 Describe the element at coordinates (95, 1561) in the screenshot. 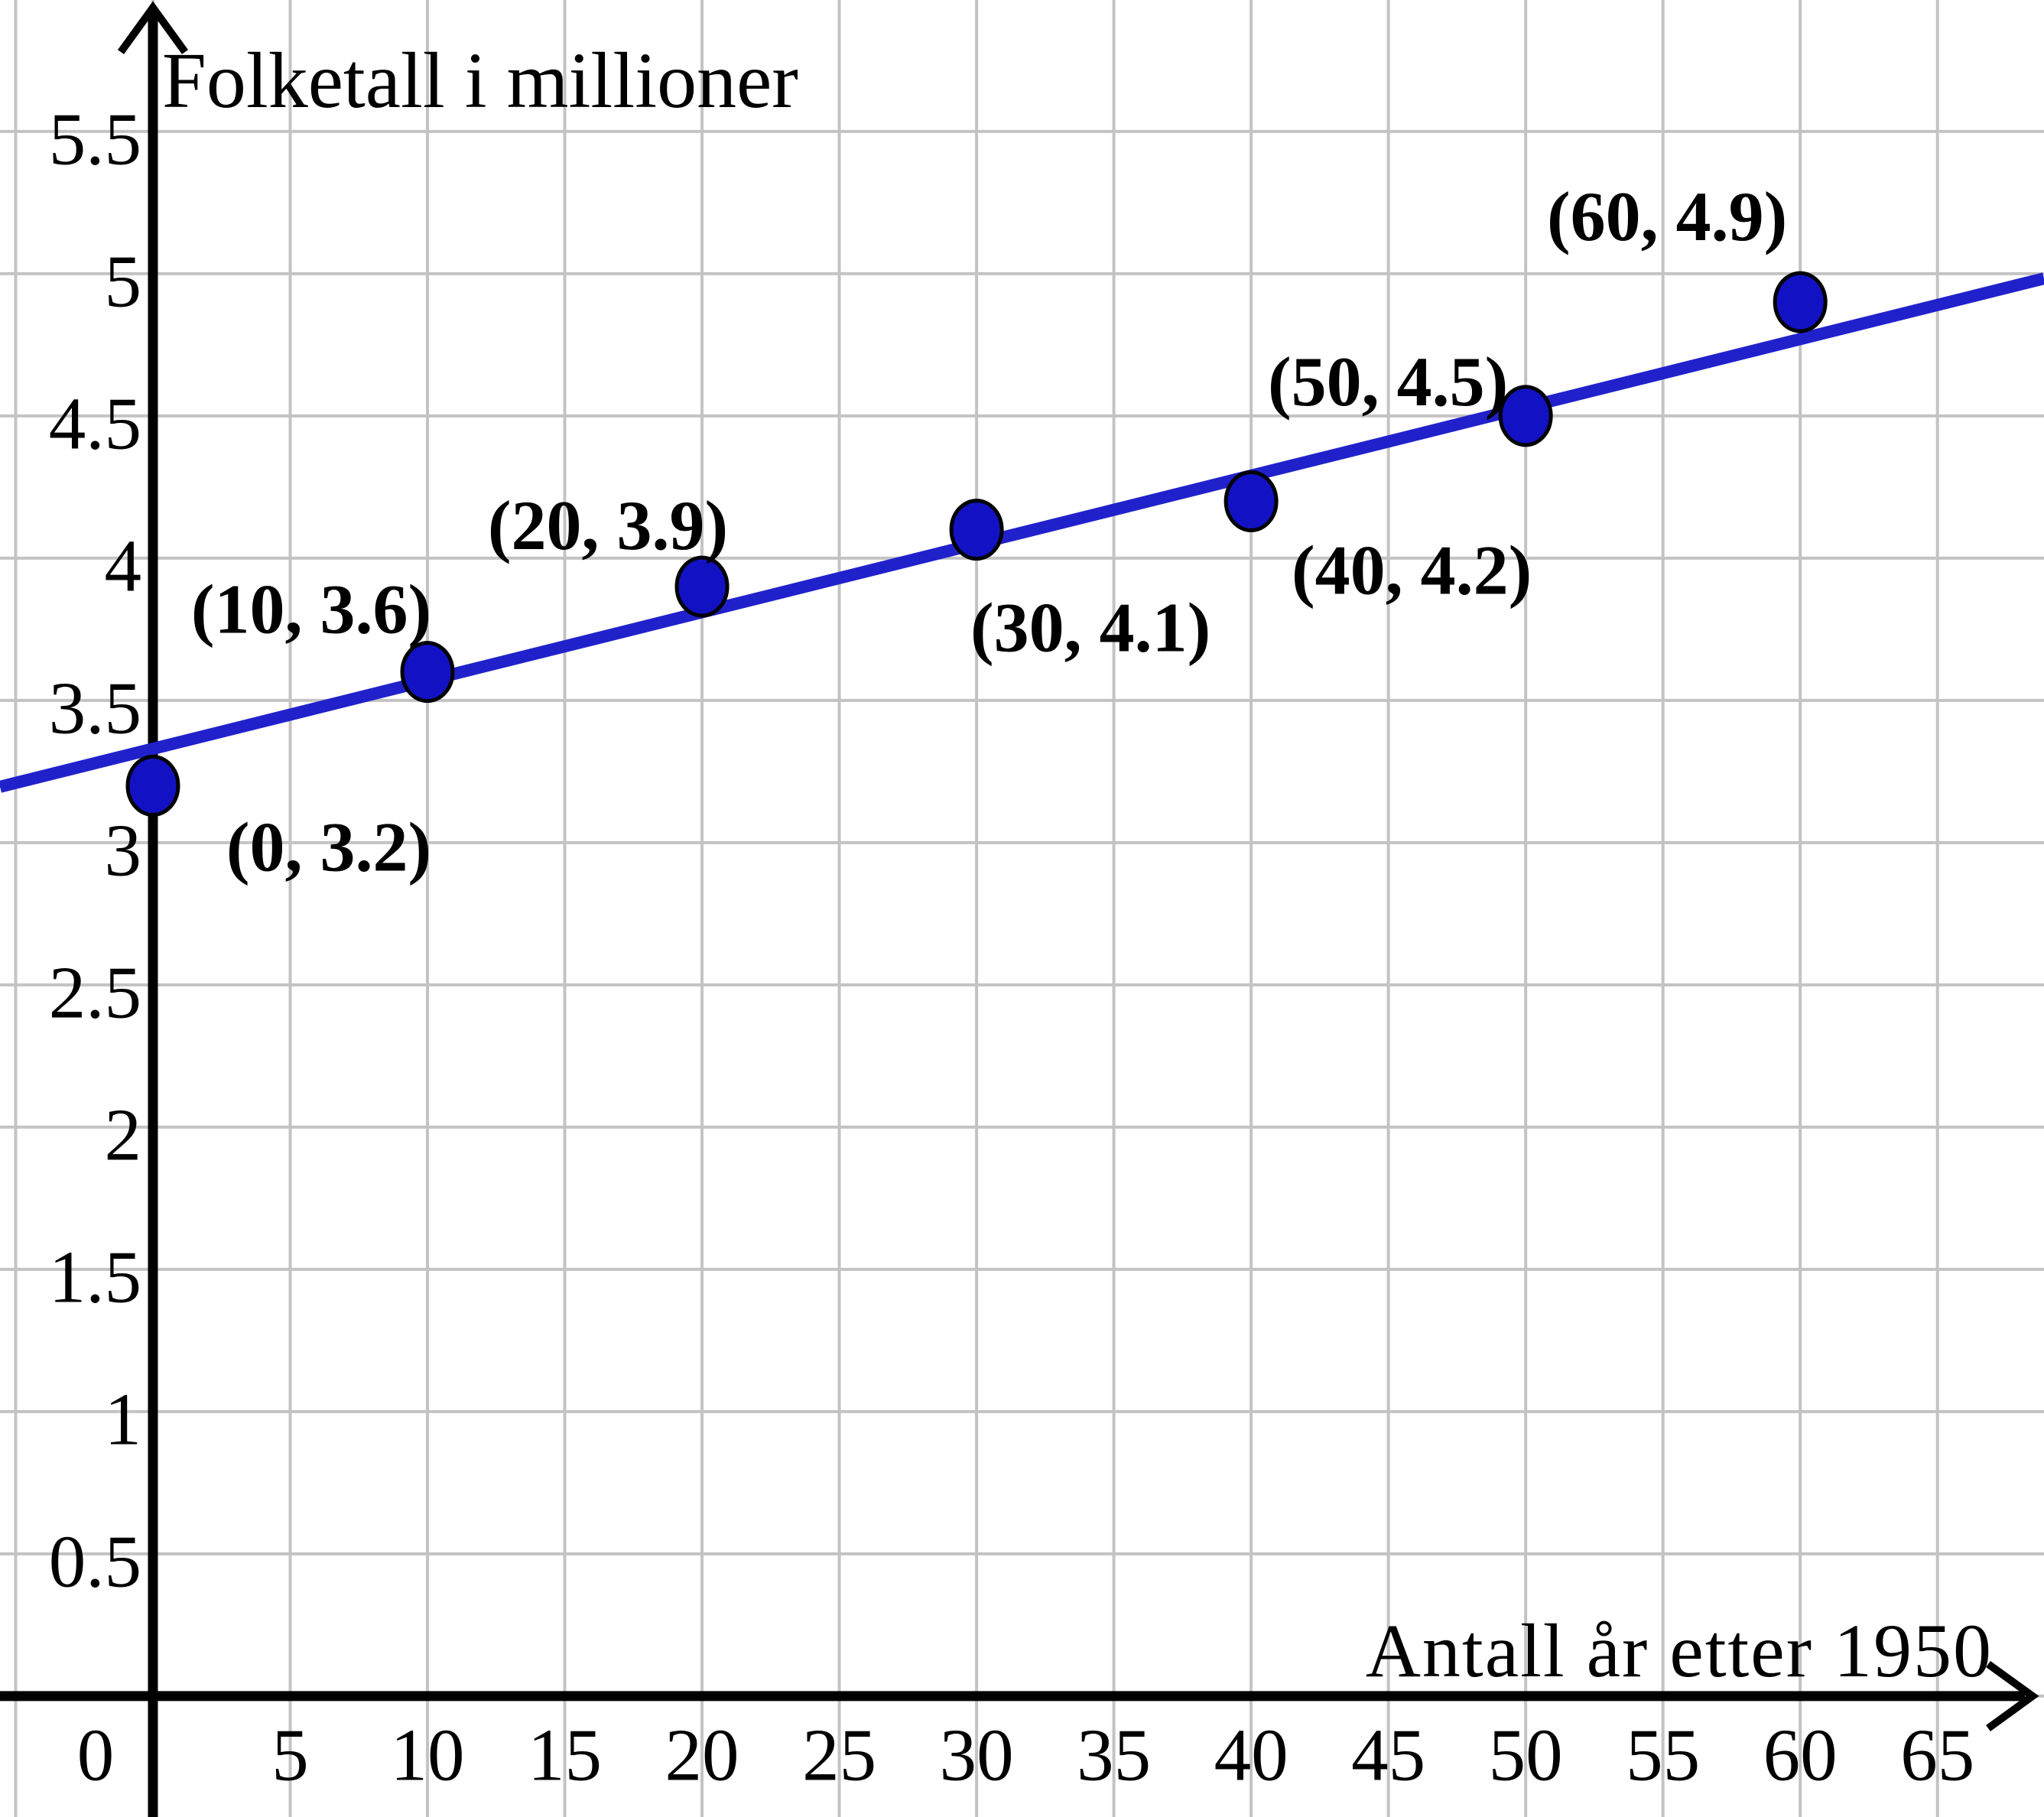

I see `y-tick-label: 0.5` at that location.